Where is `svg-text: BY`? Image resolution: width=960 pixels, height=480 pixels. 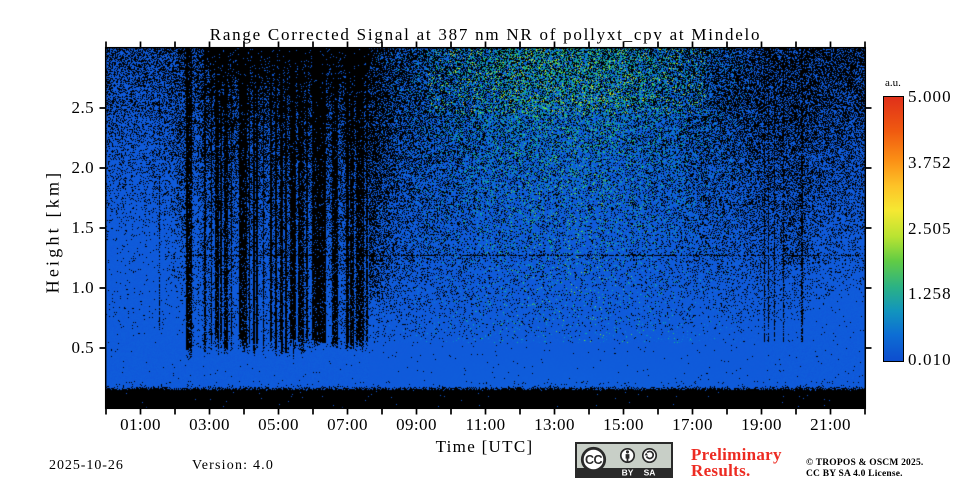
svg-text: BY is located at coordinates (628, 472).